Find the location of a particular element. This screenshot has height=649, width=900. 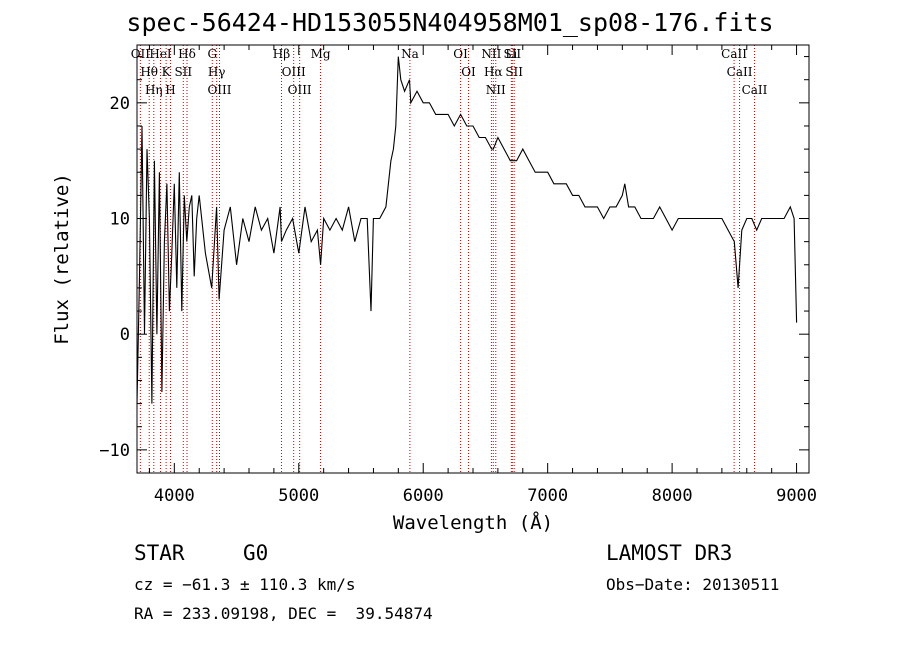

y-tick-label: 0 is located at coordinates (125, 335).